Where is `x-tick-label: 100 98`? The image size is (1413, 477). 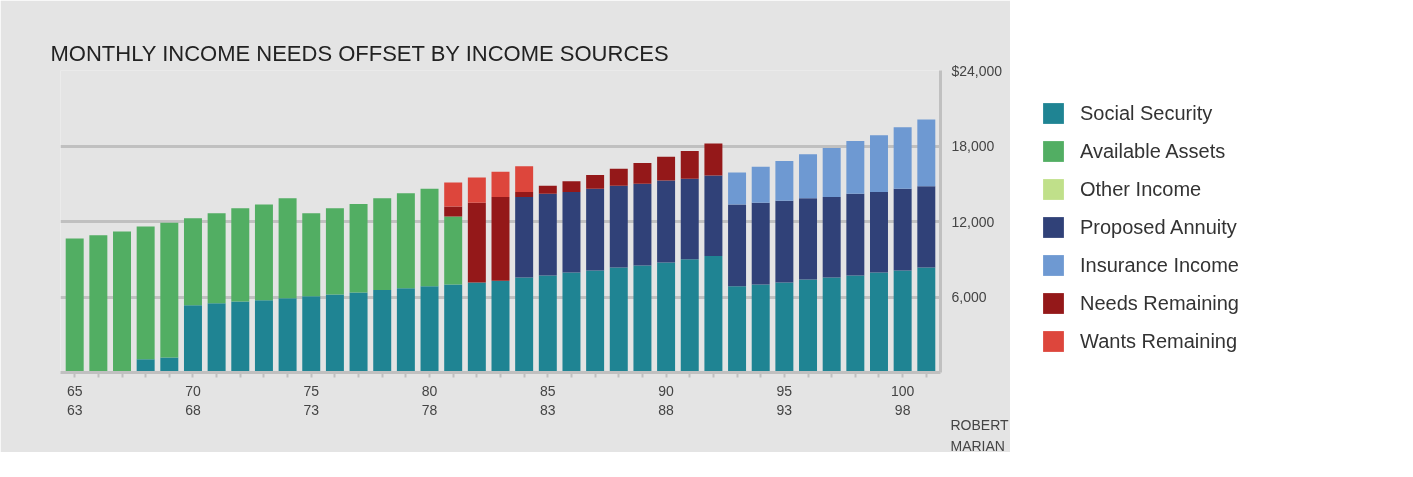 x-tick-label: 100 98 is located at coordinates (902, 400).